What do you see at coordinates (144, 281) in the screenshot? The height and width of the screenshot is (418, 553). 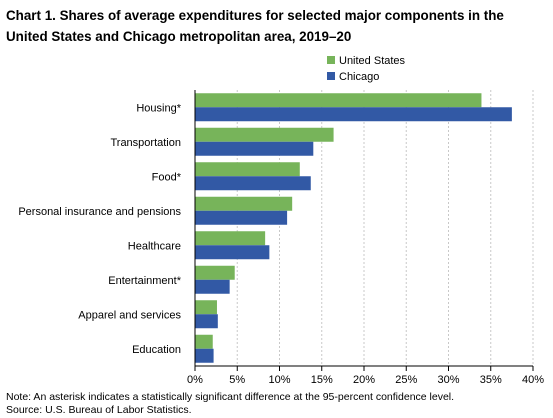 I see `category-label: Entertainment*` at bounding box center [144, 281].